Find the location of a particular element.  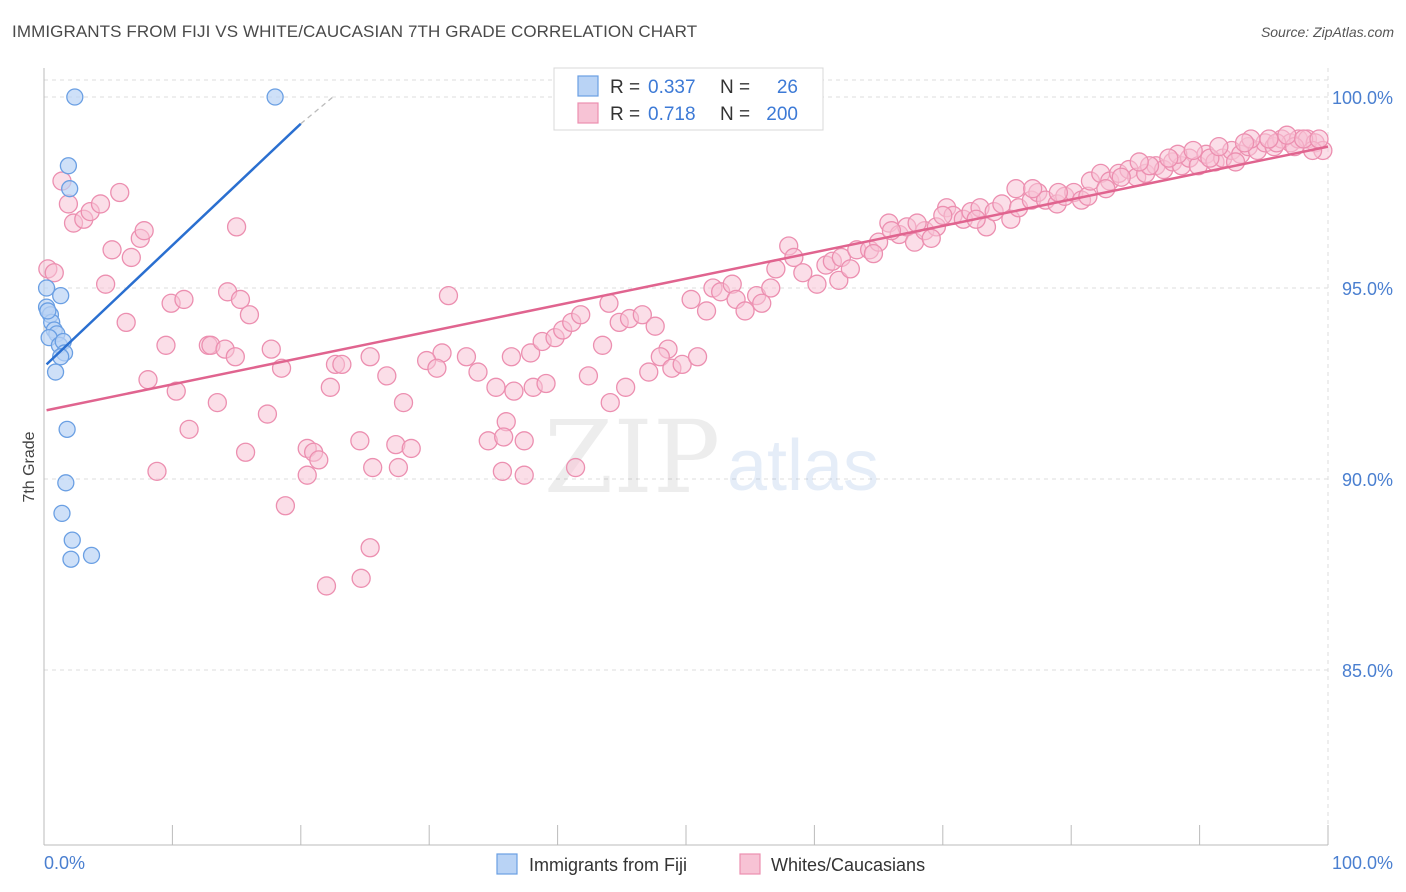

whites-r-label: R = is located at coordinates (625, 114).